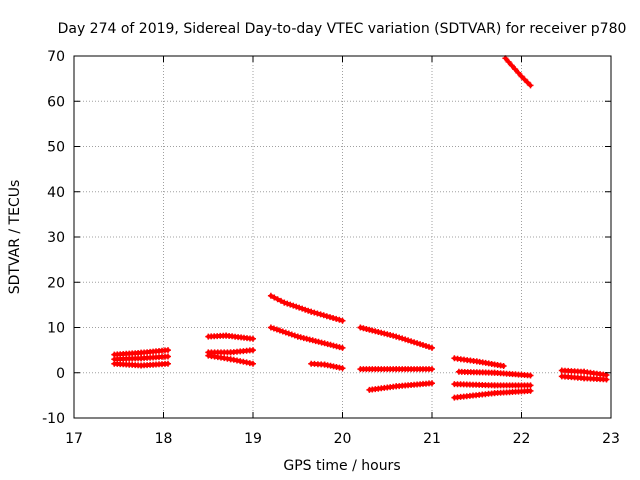  I want to click on series-arc-5b, so click(494, 373).